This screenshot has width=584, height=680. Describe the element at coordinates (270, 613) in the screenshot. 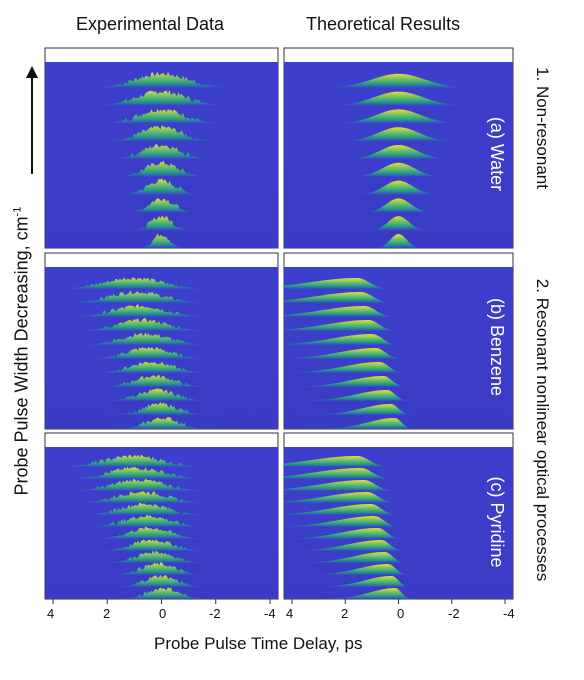

I see `x-tick-exp: -4` at that location.